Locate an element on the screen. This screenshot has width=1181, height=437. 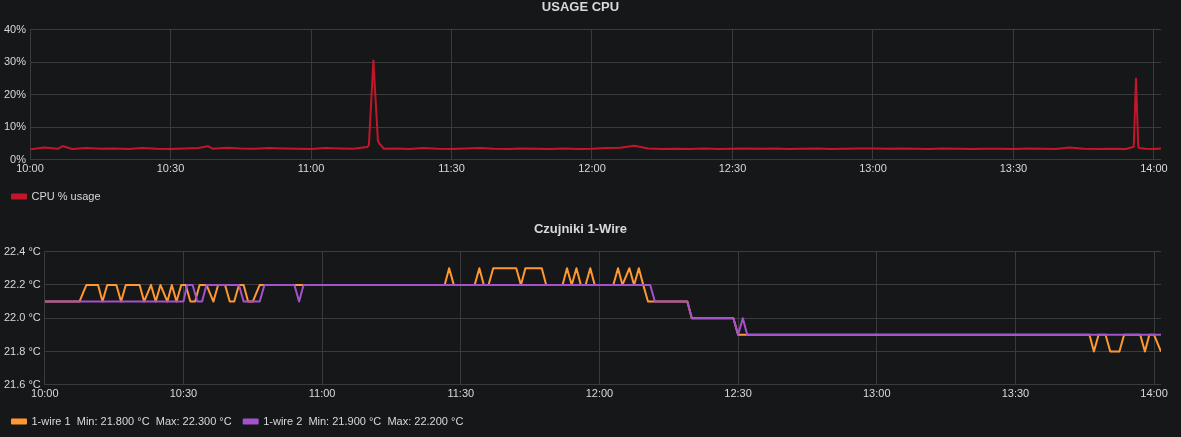
legend-label: 1-wire 1 Min: 21.800 °C Max: 22.300 °C is located at coordinates (131, 420).